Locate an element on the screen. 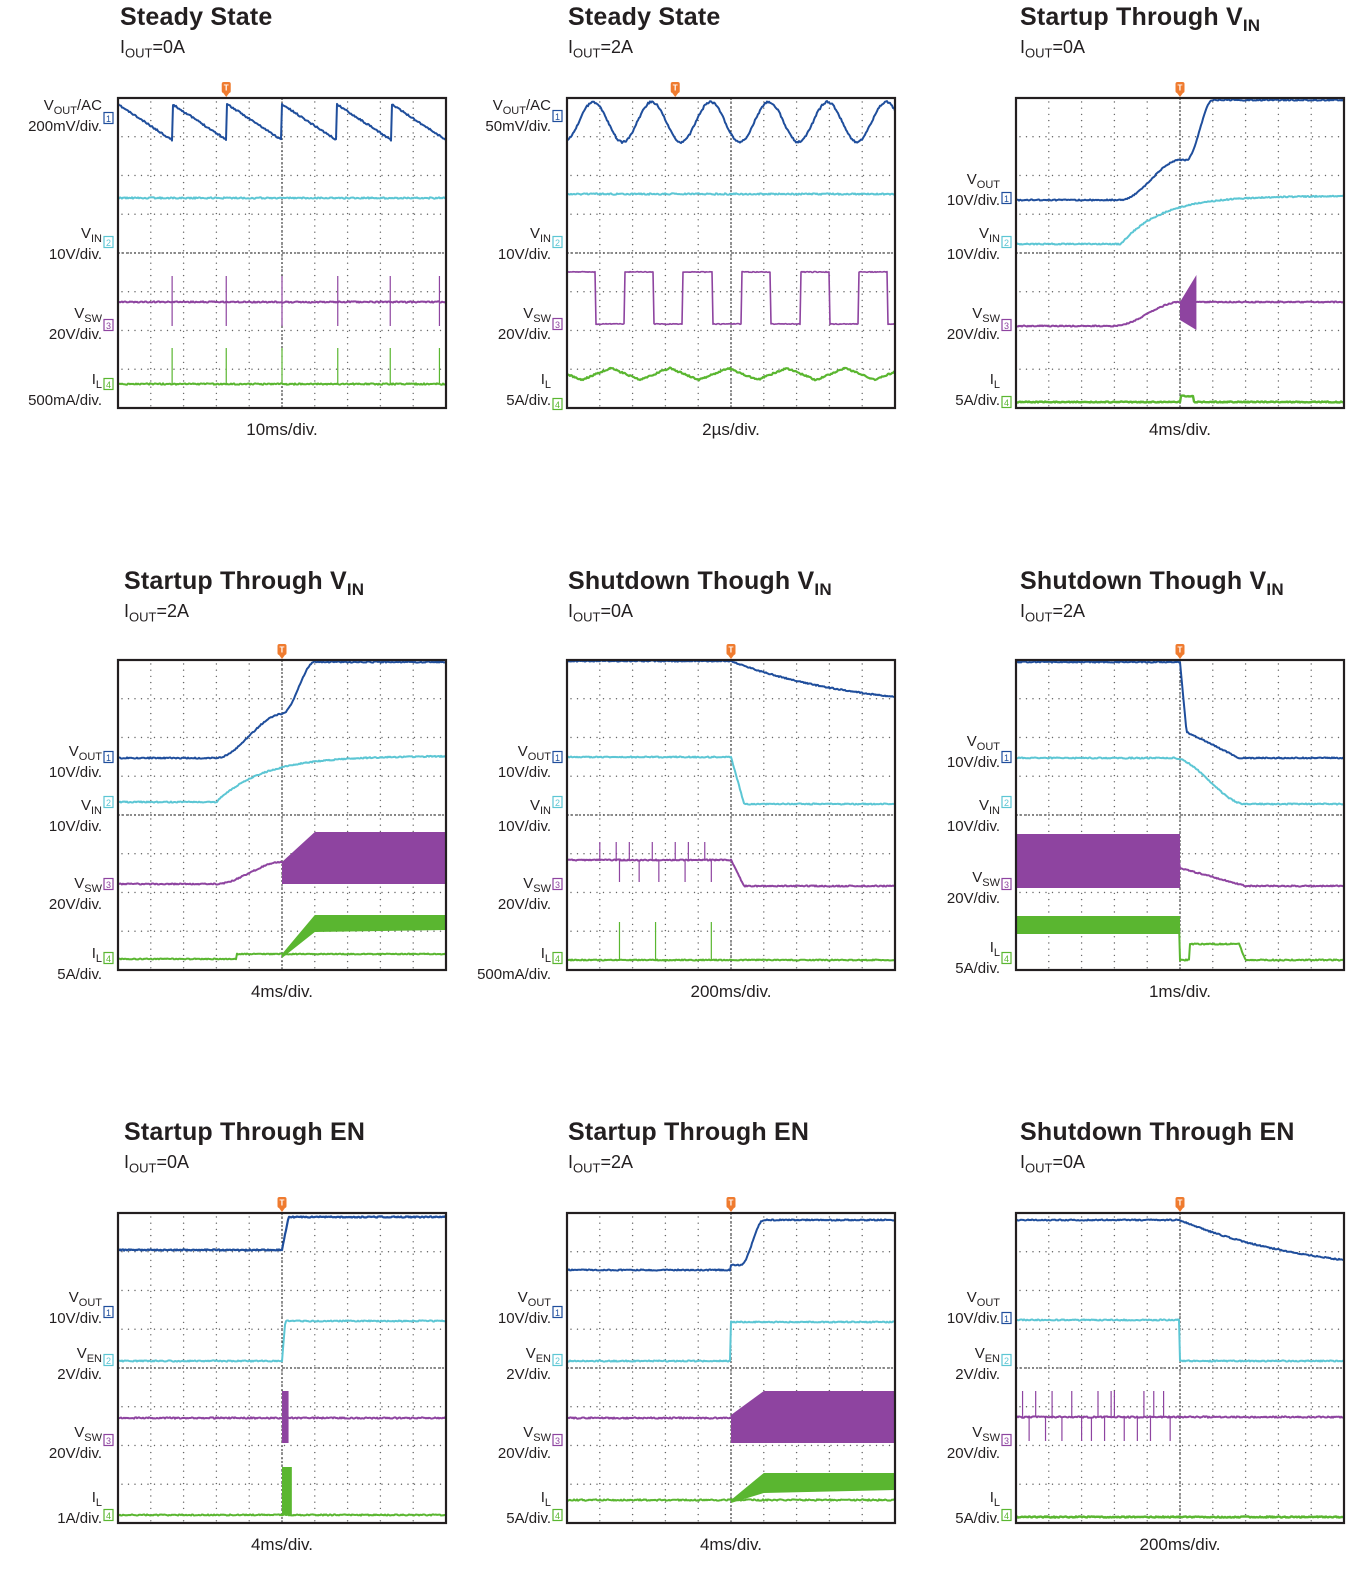 This screenshot has height=1585, width=1349. channel-scale: 50mV/div. is located at coordinates (518, 127).